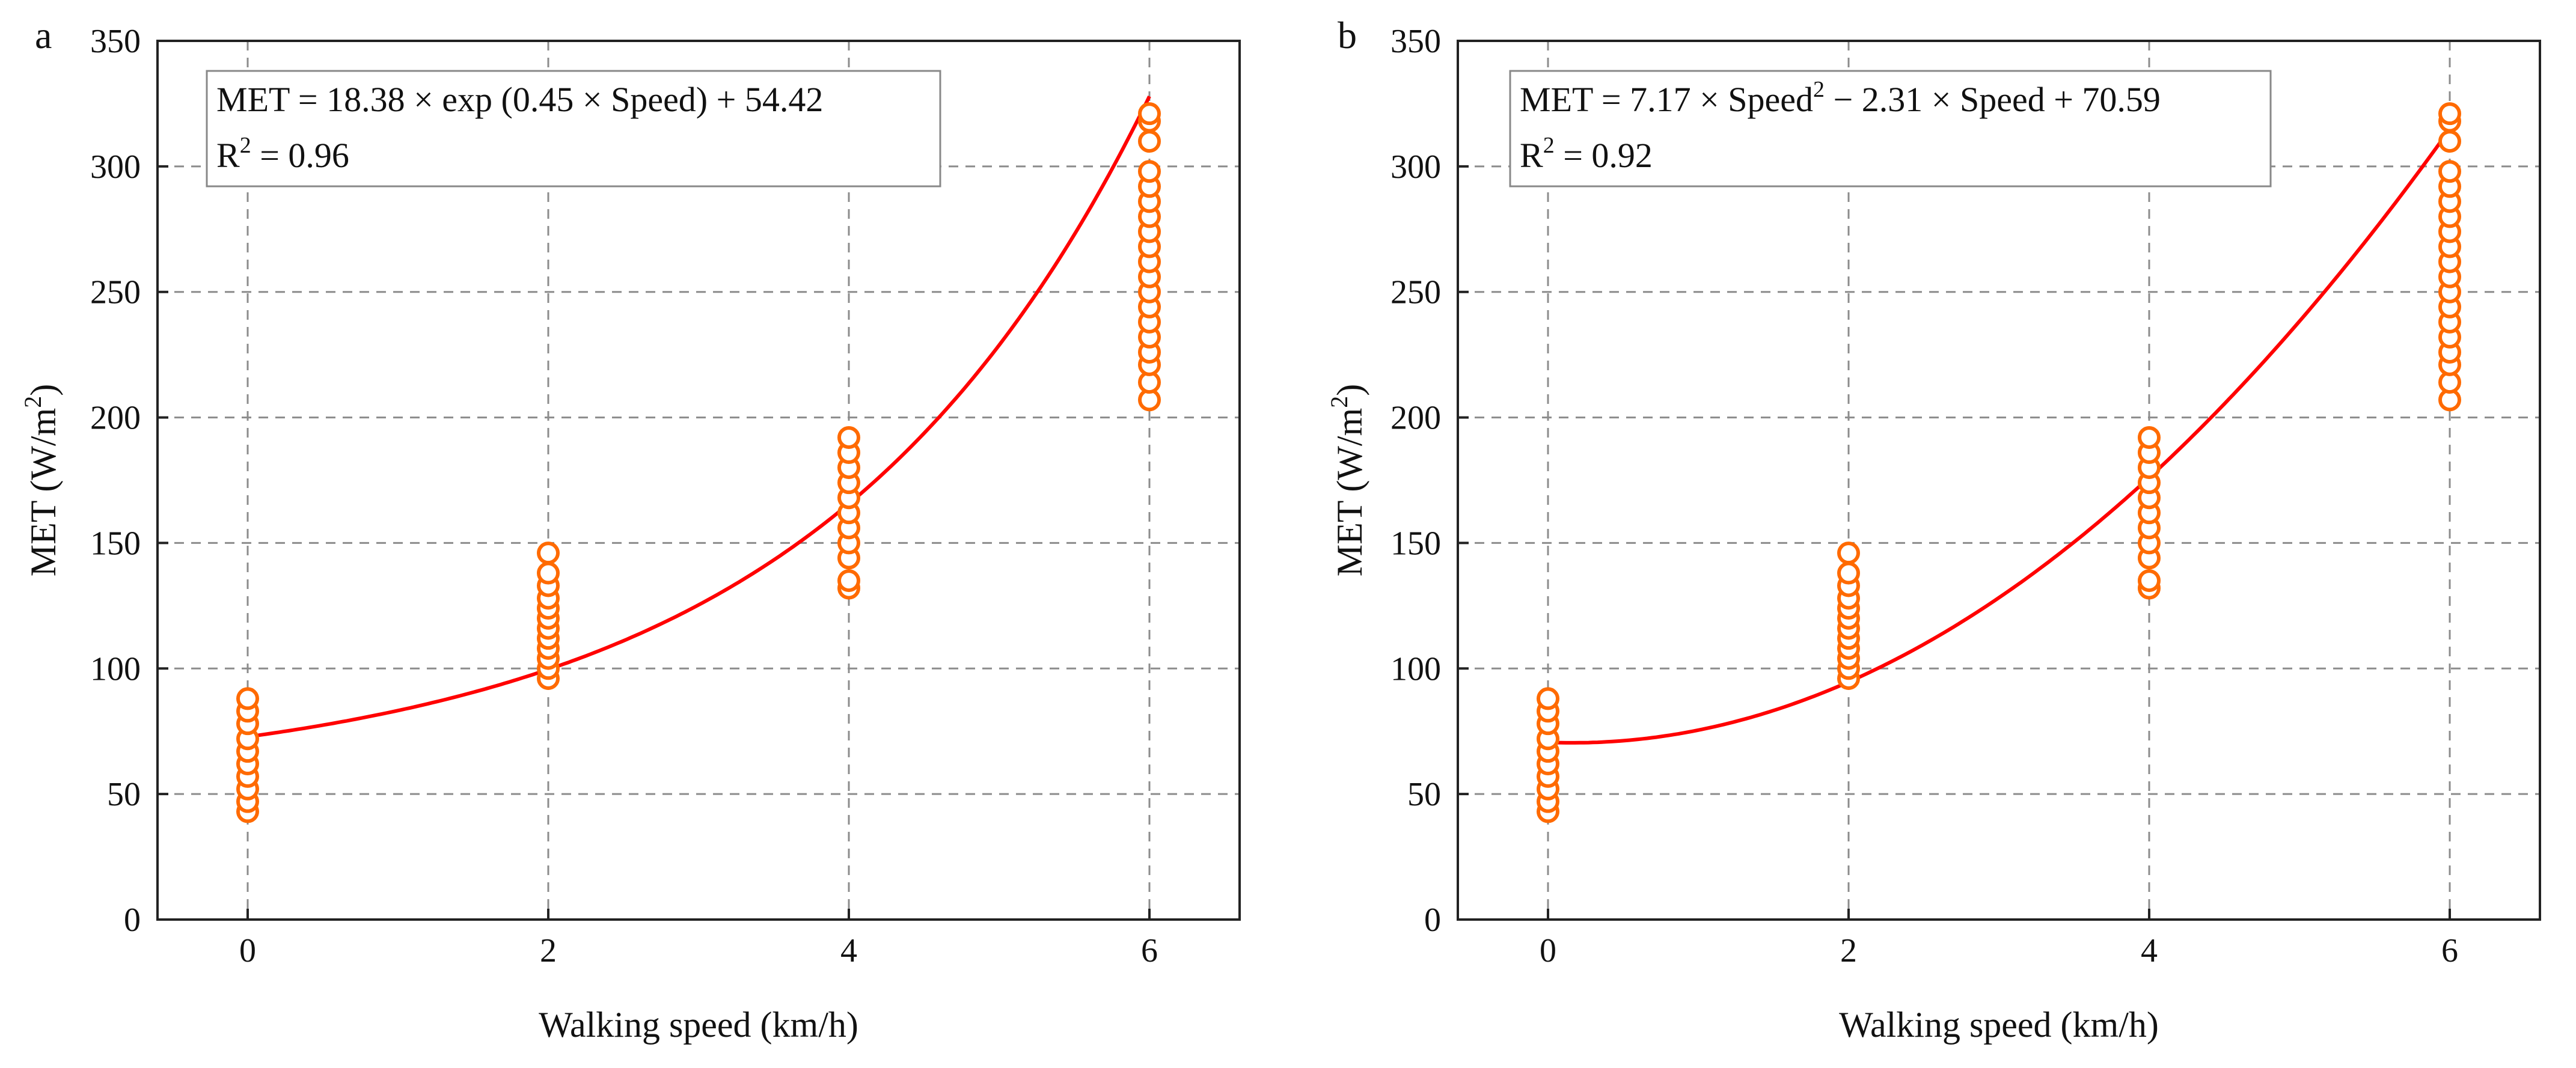  What do you see at coordinates (282, 154) in the screenshot?
I see `panel-a-r-squared: R2 = 0.96` at bounding box center [282, 154].